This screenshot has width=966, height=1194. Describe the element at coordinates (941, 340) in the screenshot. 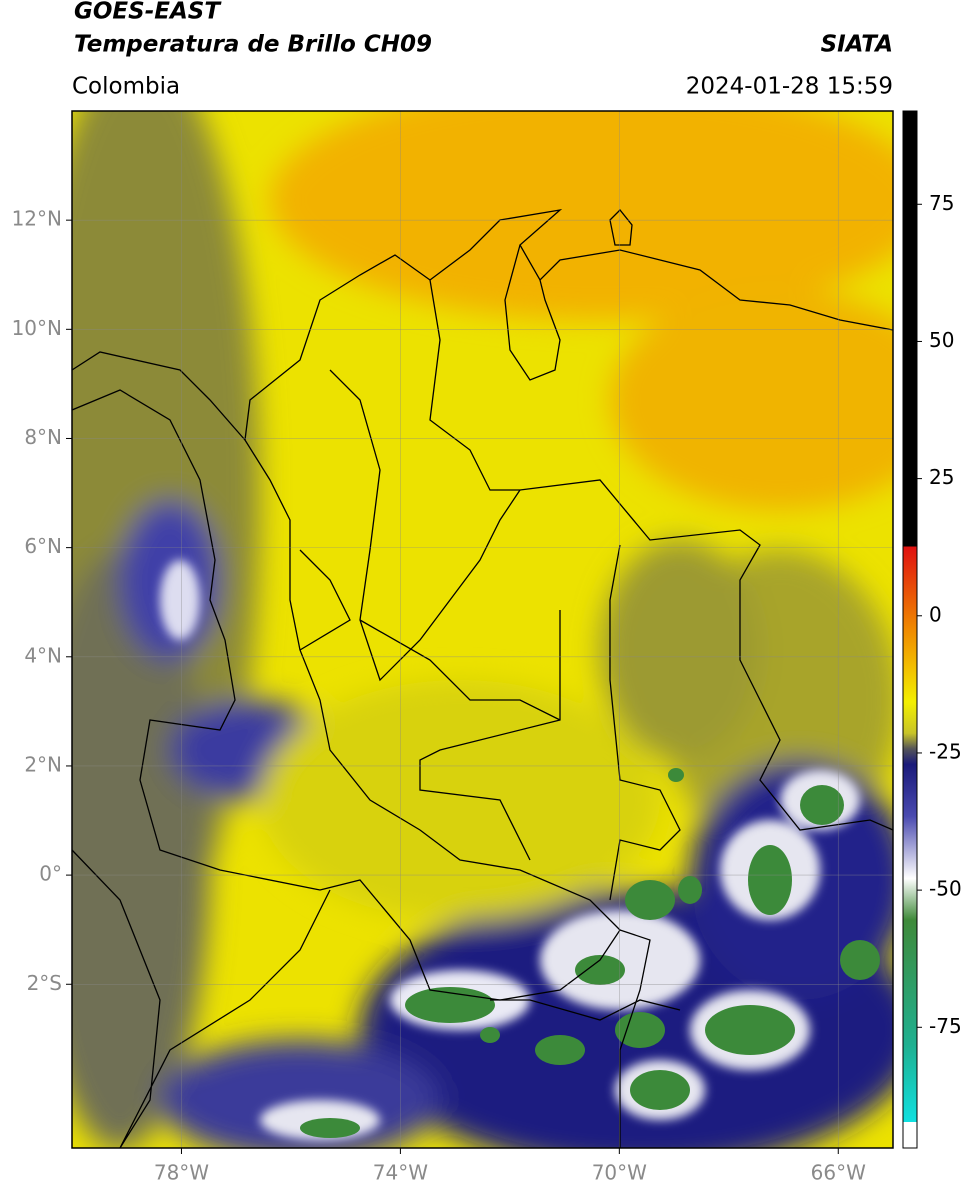

I see `colorbar-tick-label: 50` at that location.